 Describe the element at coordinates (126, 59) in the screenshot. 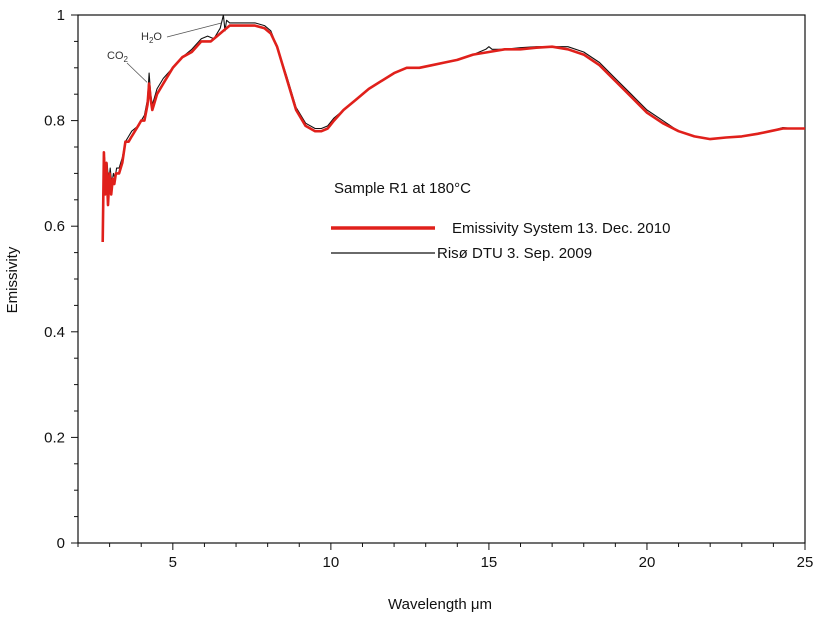

I see `co2-annotation-sub: 2` at that location.